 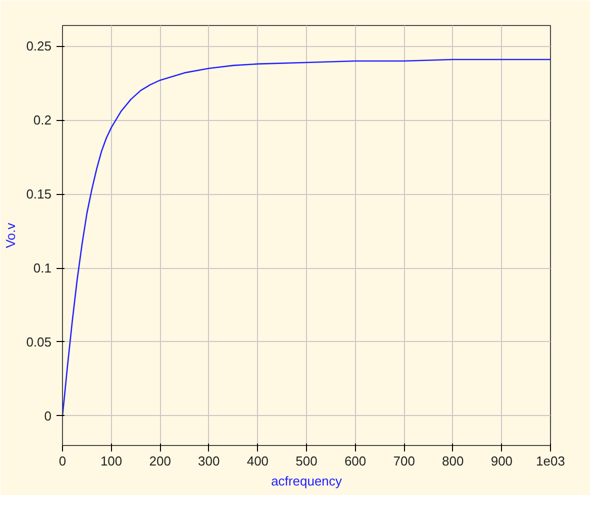 What do you see at coordinates (48, 416) in the screenshot?
I see `y-tick-label: 0` at bounding box center [48, 416].